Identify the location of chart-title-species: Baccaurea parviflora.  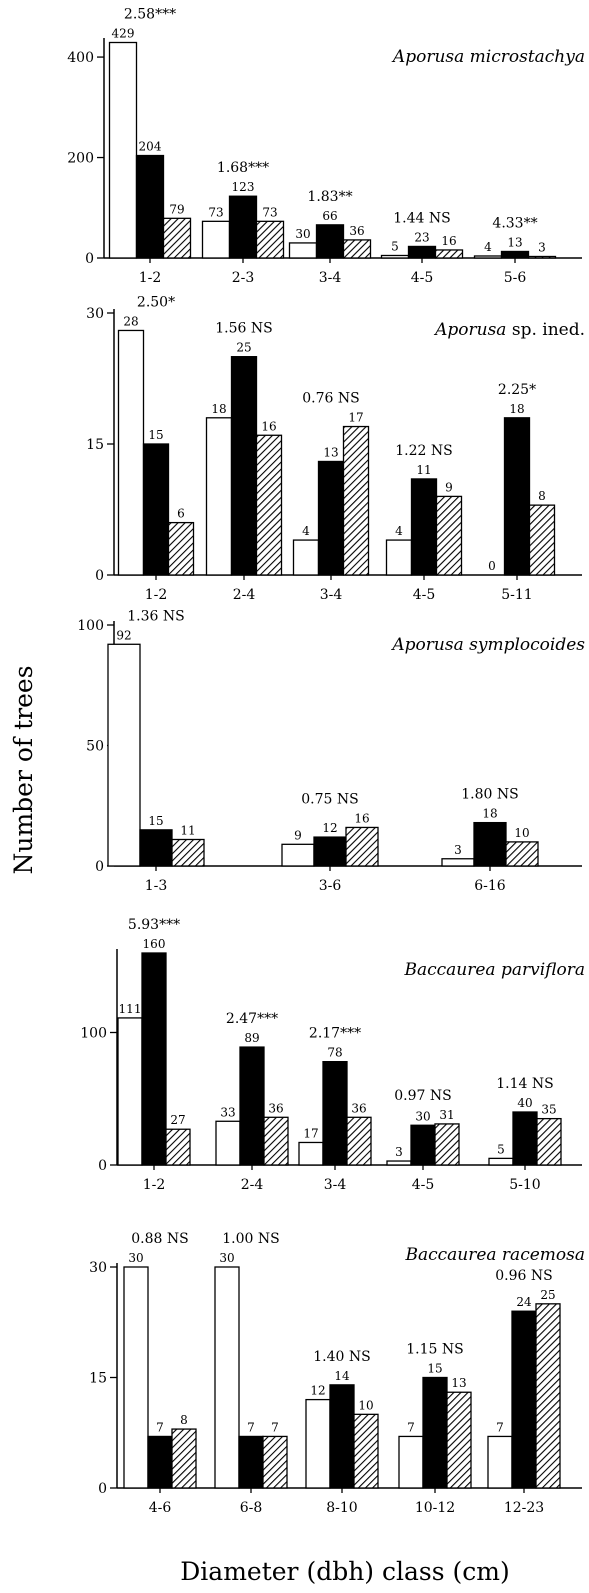
(494, 970).